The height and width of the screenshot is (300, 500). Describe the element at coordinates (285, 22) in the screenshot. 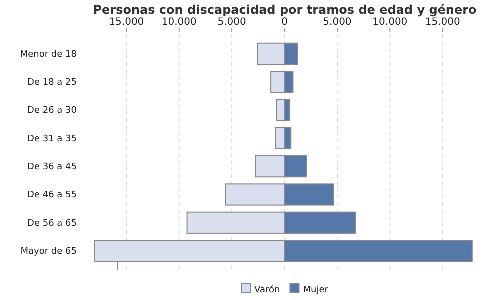

I see `x-tick-label: 0` at that location.